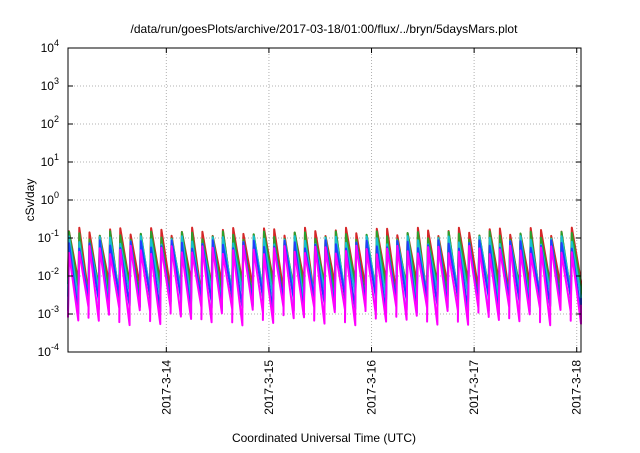  Describe the element at coordinates (50, 198) in the screenshot. I see `y-tick-label: 10⁰` at that location.